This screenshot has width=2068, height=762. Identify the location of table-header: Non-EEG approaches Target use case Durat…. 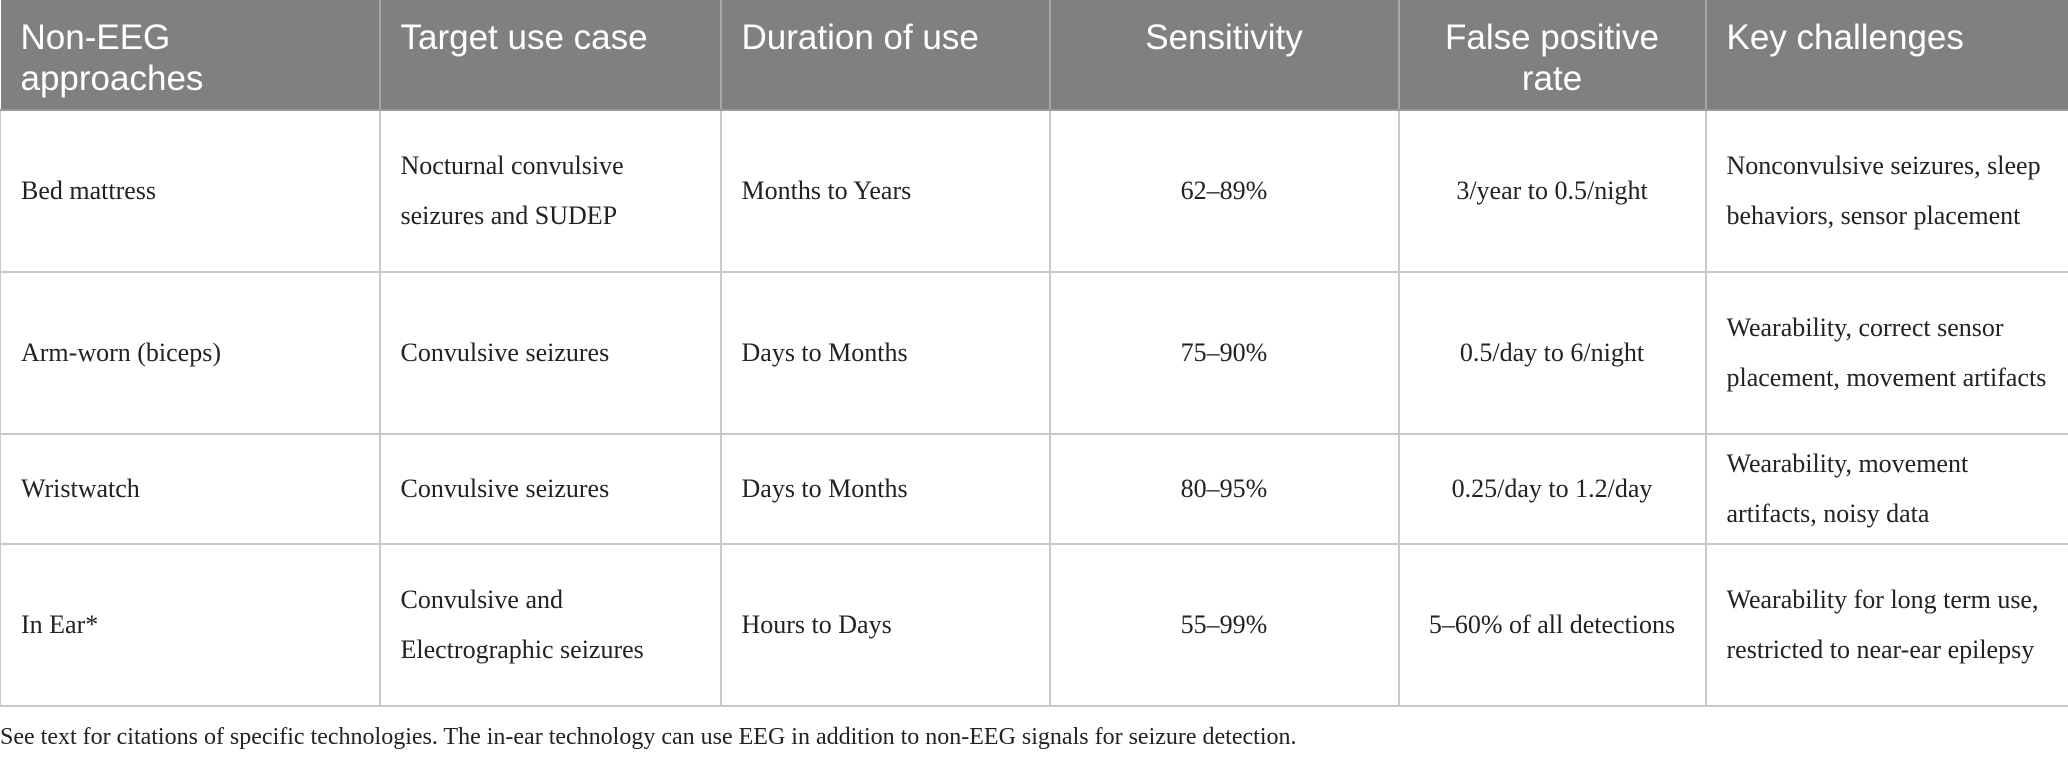
(1034, 55).